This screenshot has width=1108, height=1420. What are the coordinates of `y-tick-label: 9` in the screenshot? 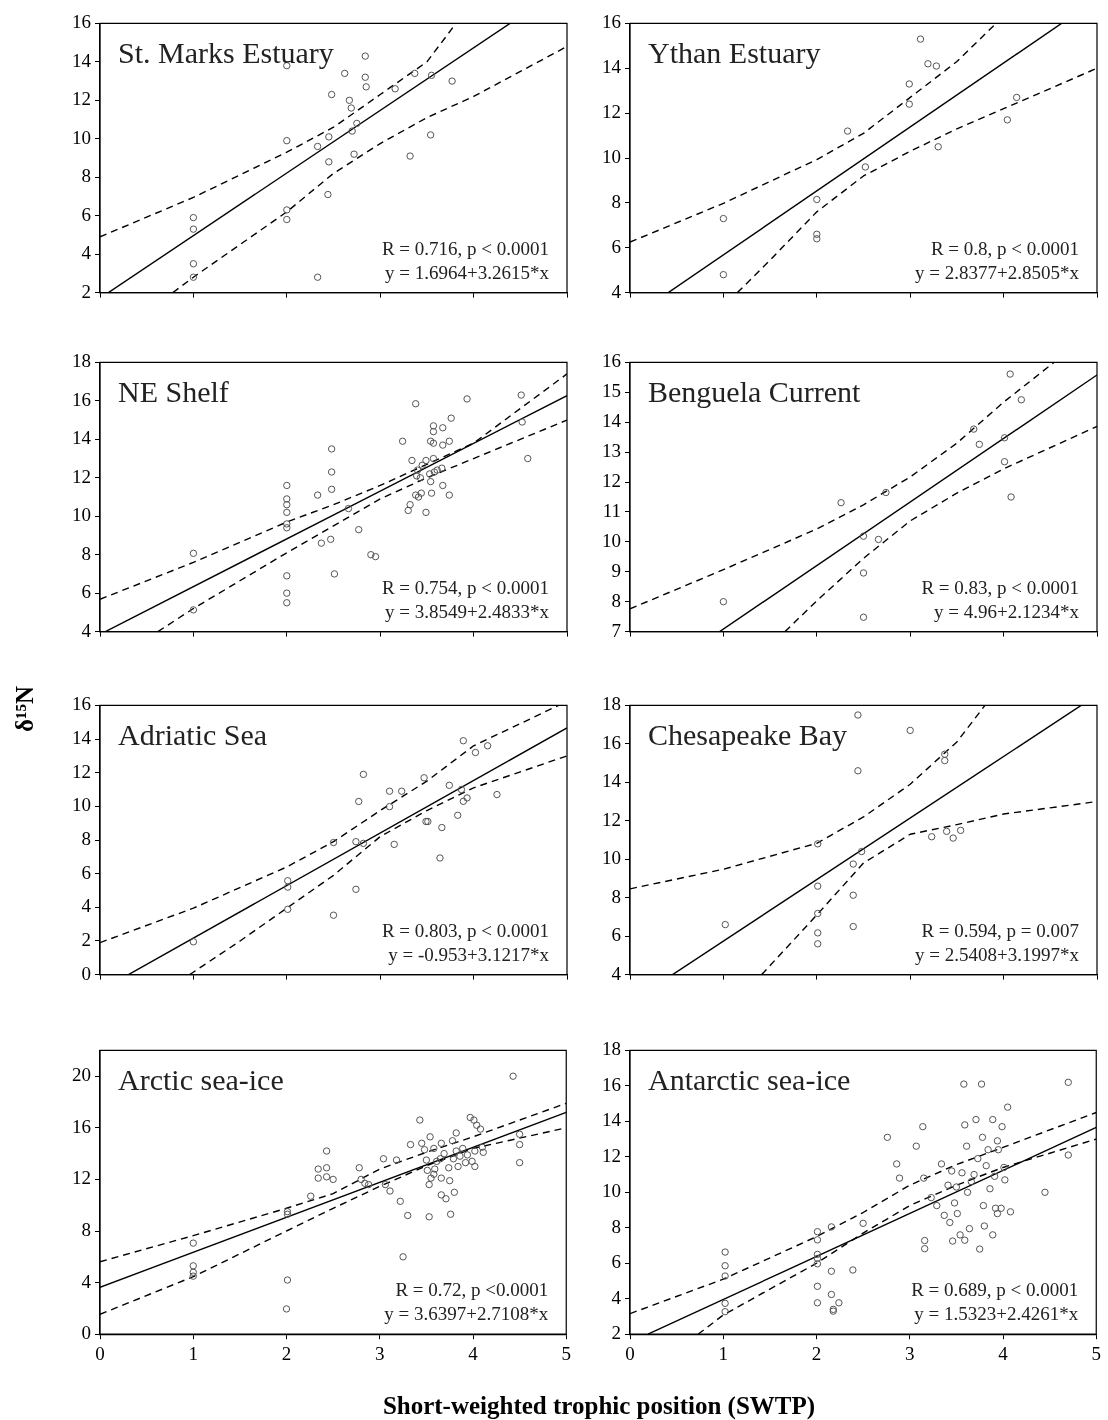 It's located at (616, 570).